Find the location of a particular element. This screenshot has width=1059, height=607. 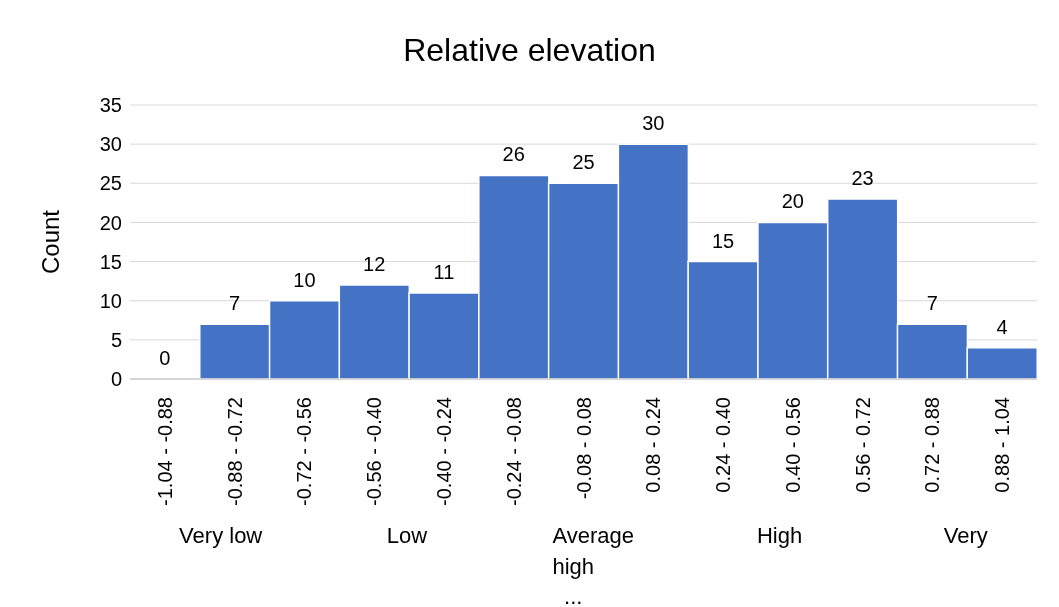

y-tick-label: 0 is located at coordinates (116, 379).